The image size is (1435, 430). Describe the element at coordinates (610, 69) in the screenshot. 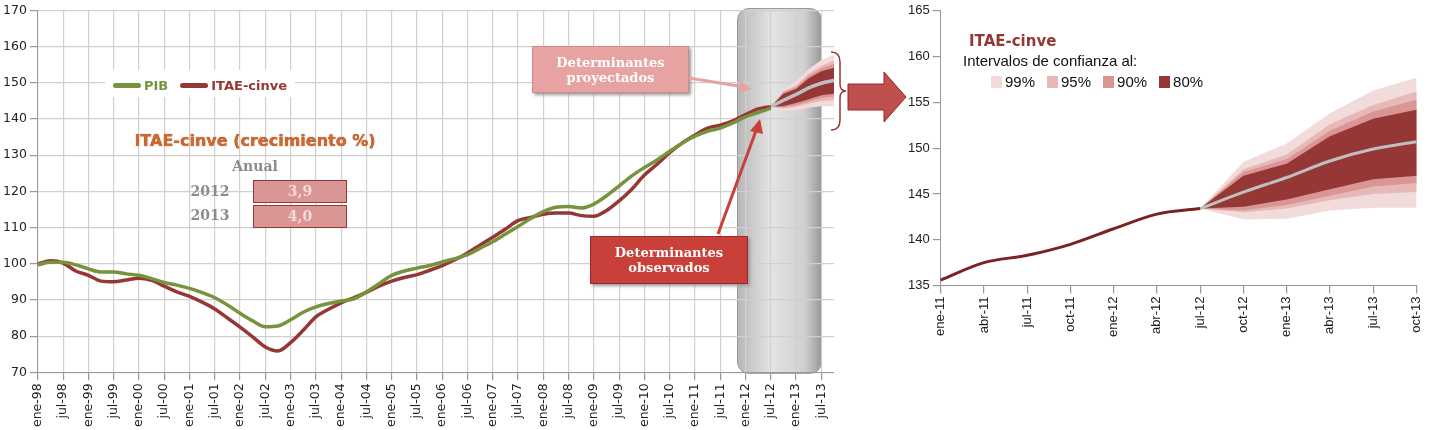

I see `annotation: Determinantes proyectados` at that location.